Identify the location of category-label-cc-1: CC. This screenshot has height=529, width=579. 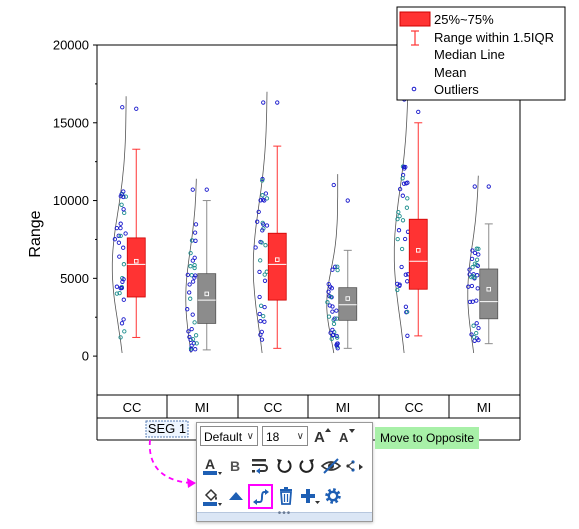
(132, 407).